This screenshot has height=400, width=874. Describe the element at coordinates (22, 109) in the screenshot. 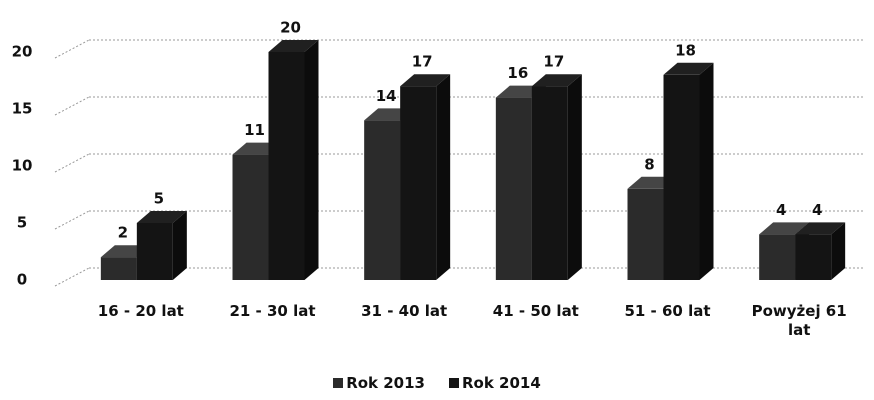

I see `y-tick-label: 15` at that location.